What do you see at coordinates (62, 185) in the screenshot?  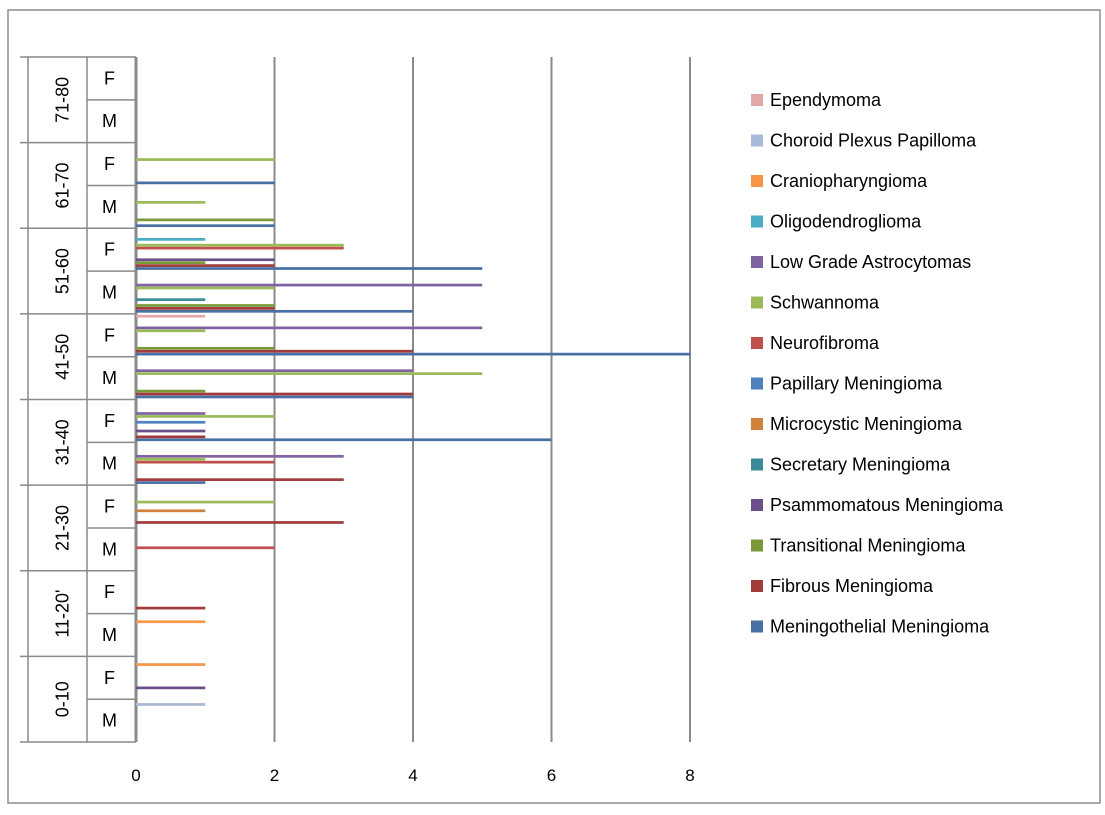 I see `group-label: 61-70` at bounding box center [62, 185].